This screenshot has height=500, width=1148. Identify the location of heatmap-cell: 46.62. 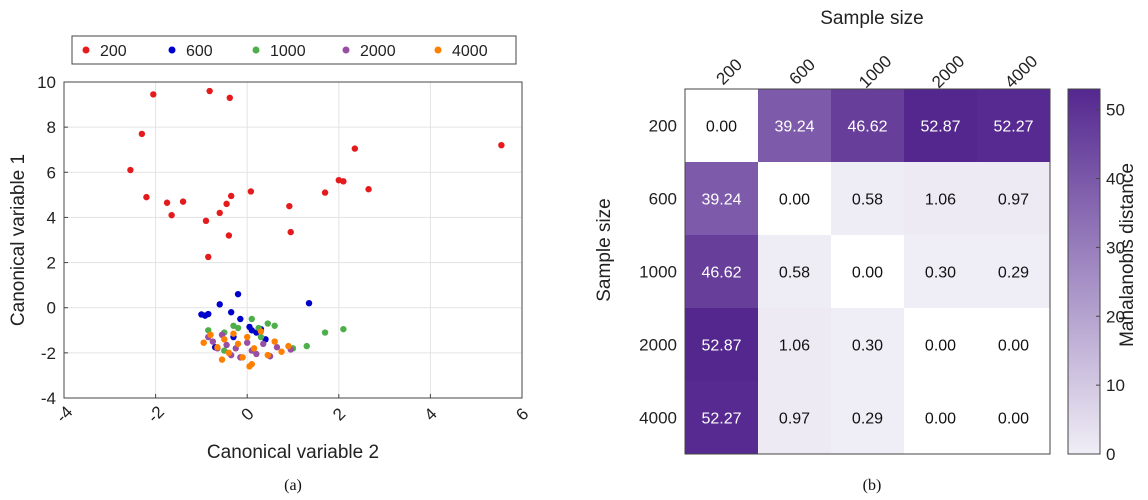
(721, 271).